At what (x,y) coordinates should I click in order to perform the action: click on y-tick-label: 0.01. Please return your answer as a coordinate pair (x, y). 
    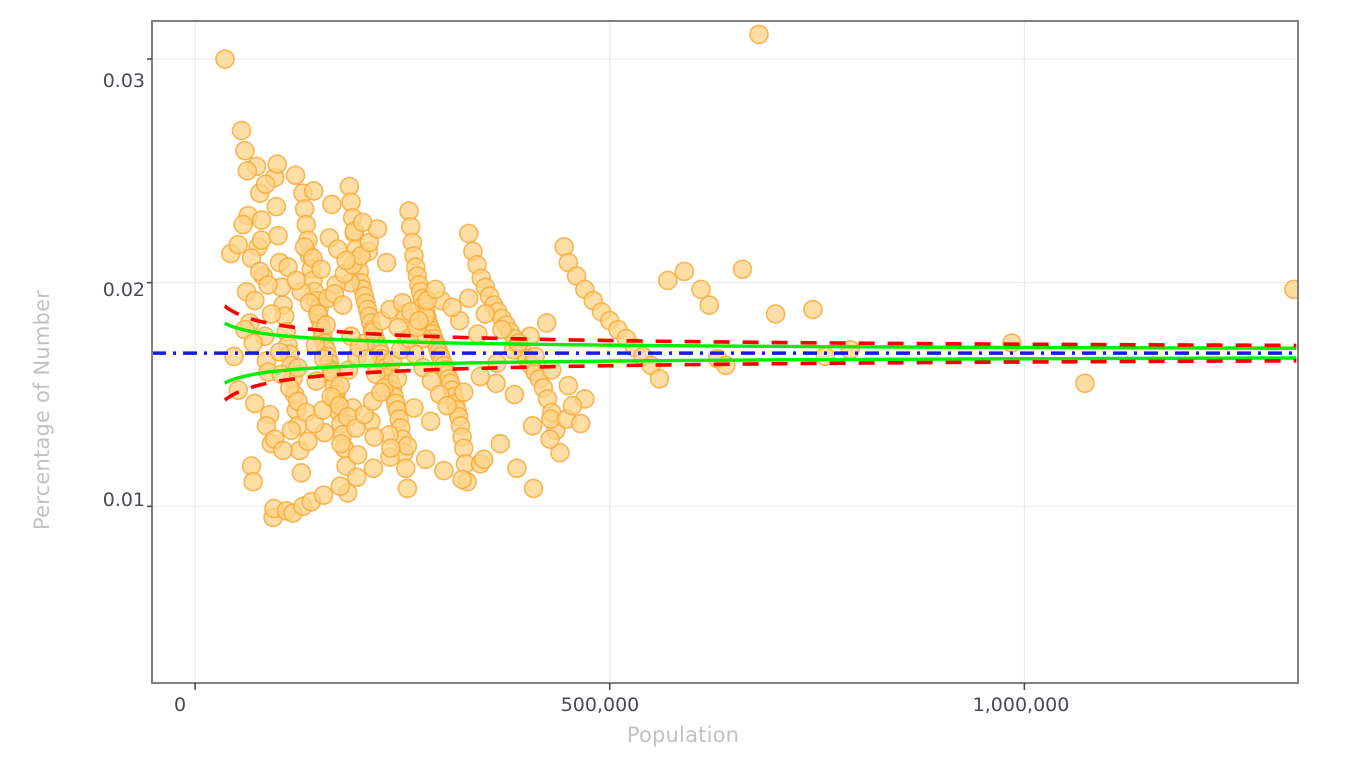
    Looking at the image, I should click on (123, 500).